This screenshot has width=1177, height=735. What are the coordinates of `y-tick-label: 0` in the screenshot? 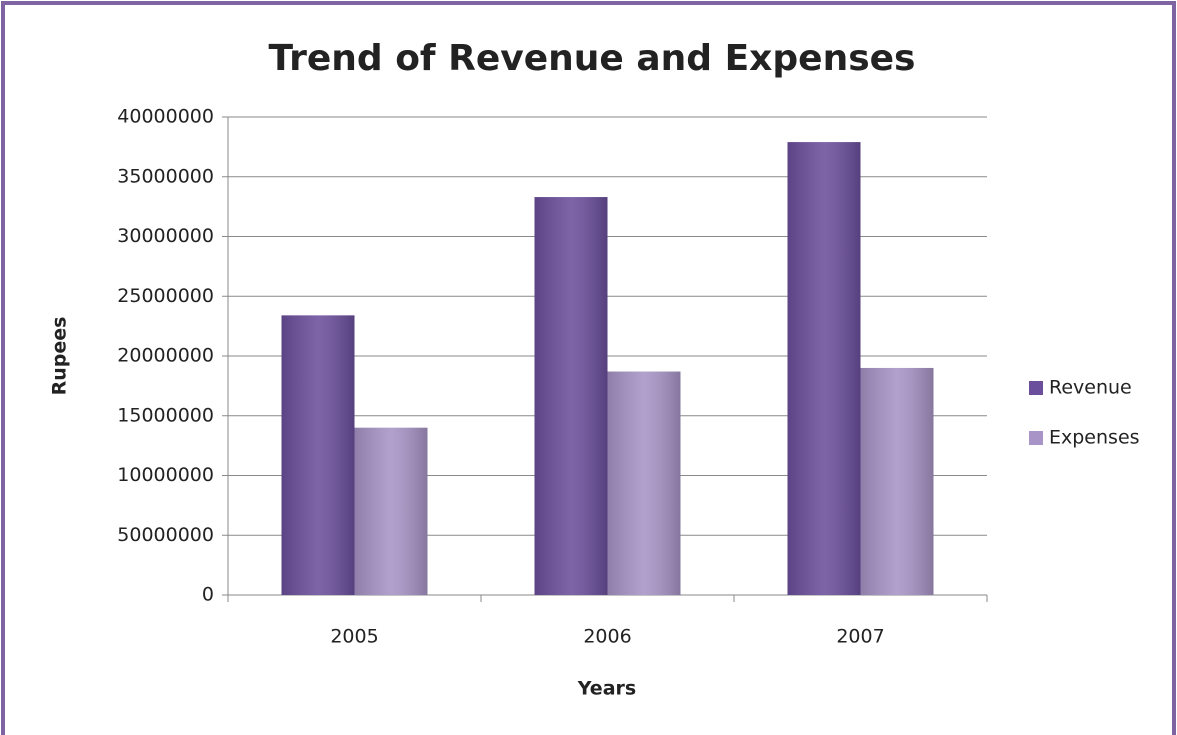 It's located at (208, 595).